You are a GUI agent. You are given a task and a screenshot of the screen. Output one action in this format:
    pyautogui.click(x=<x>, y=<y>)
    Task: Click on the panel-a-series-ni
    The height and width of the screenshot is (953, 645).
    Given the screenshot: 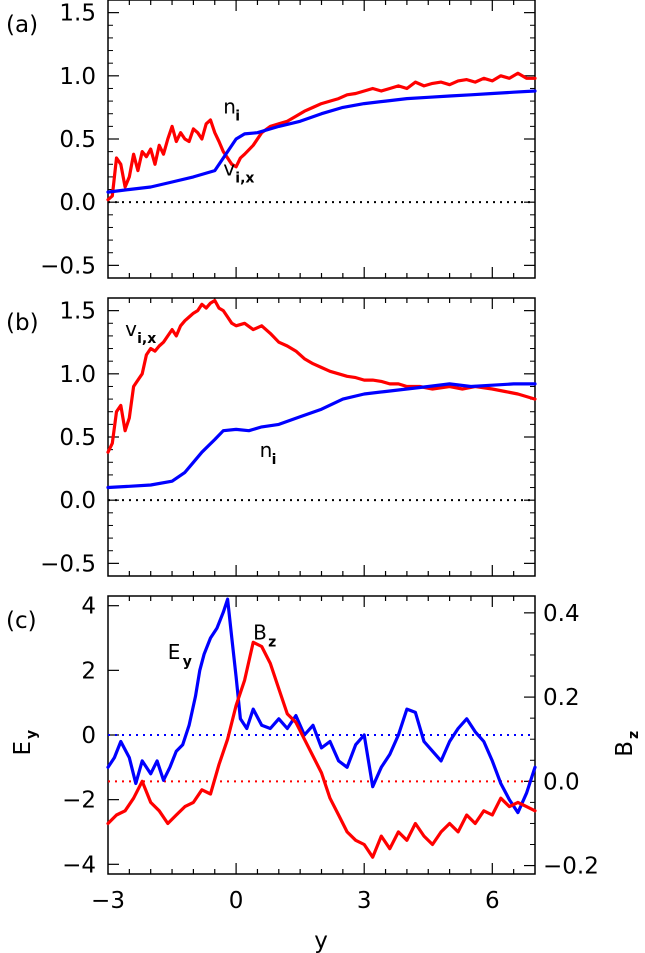 What is the action you would take?
    pyautogui.click(x=321, y=141)
    